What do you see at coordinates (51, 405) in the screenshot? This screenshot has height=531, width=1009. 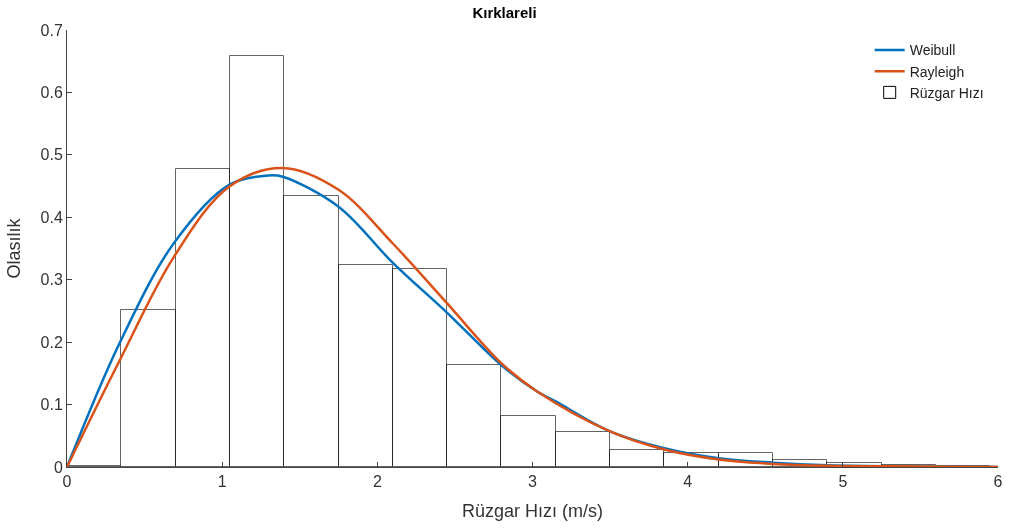 I see `y-tick-label: 0.1` at bounding box center [51, 405].